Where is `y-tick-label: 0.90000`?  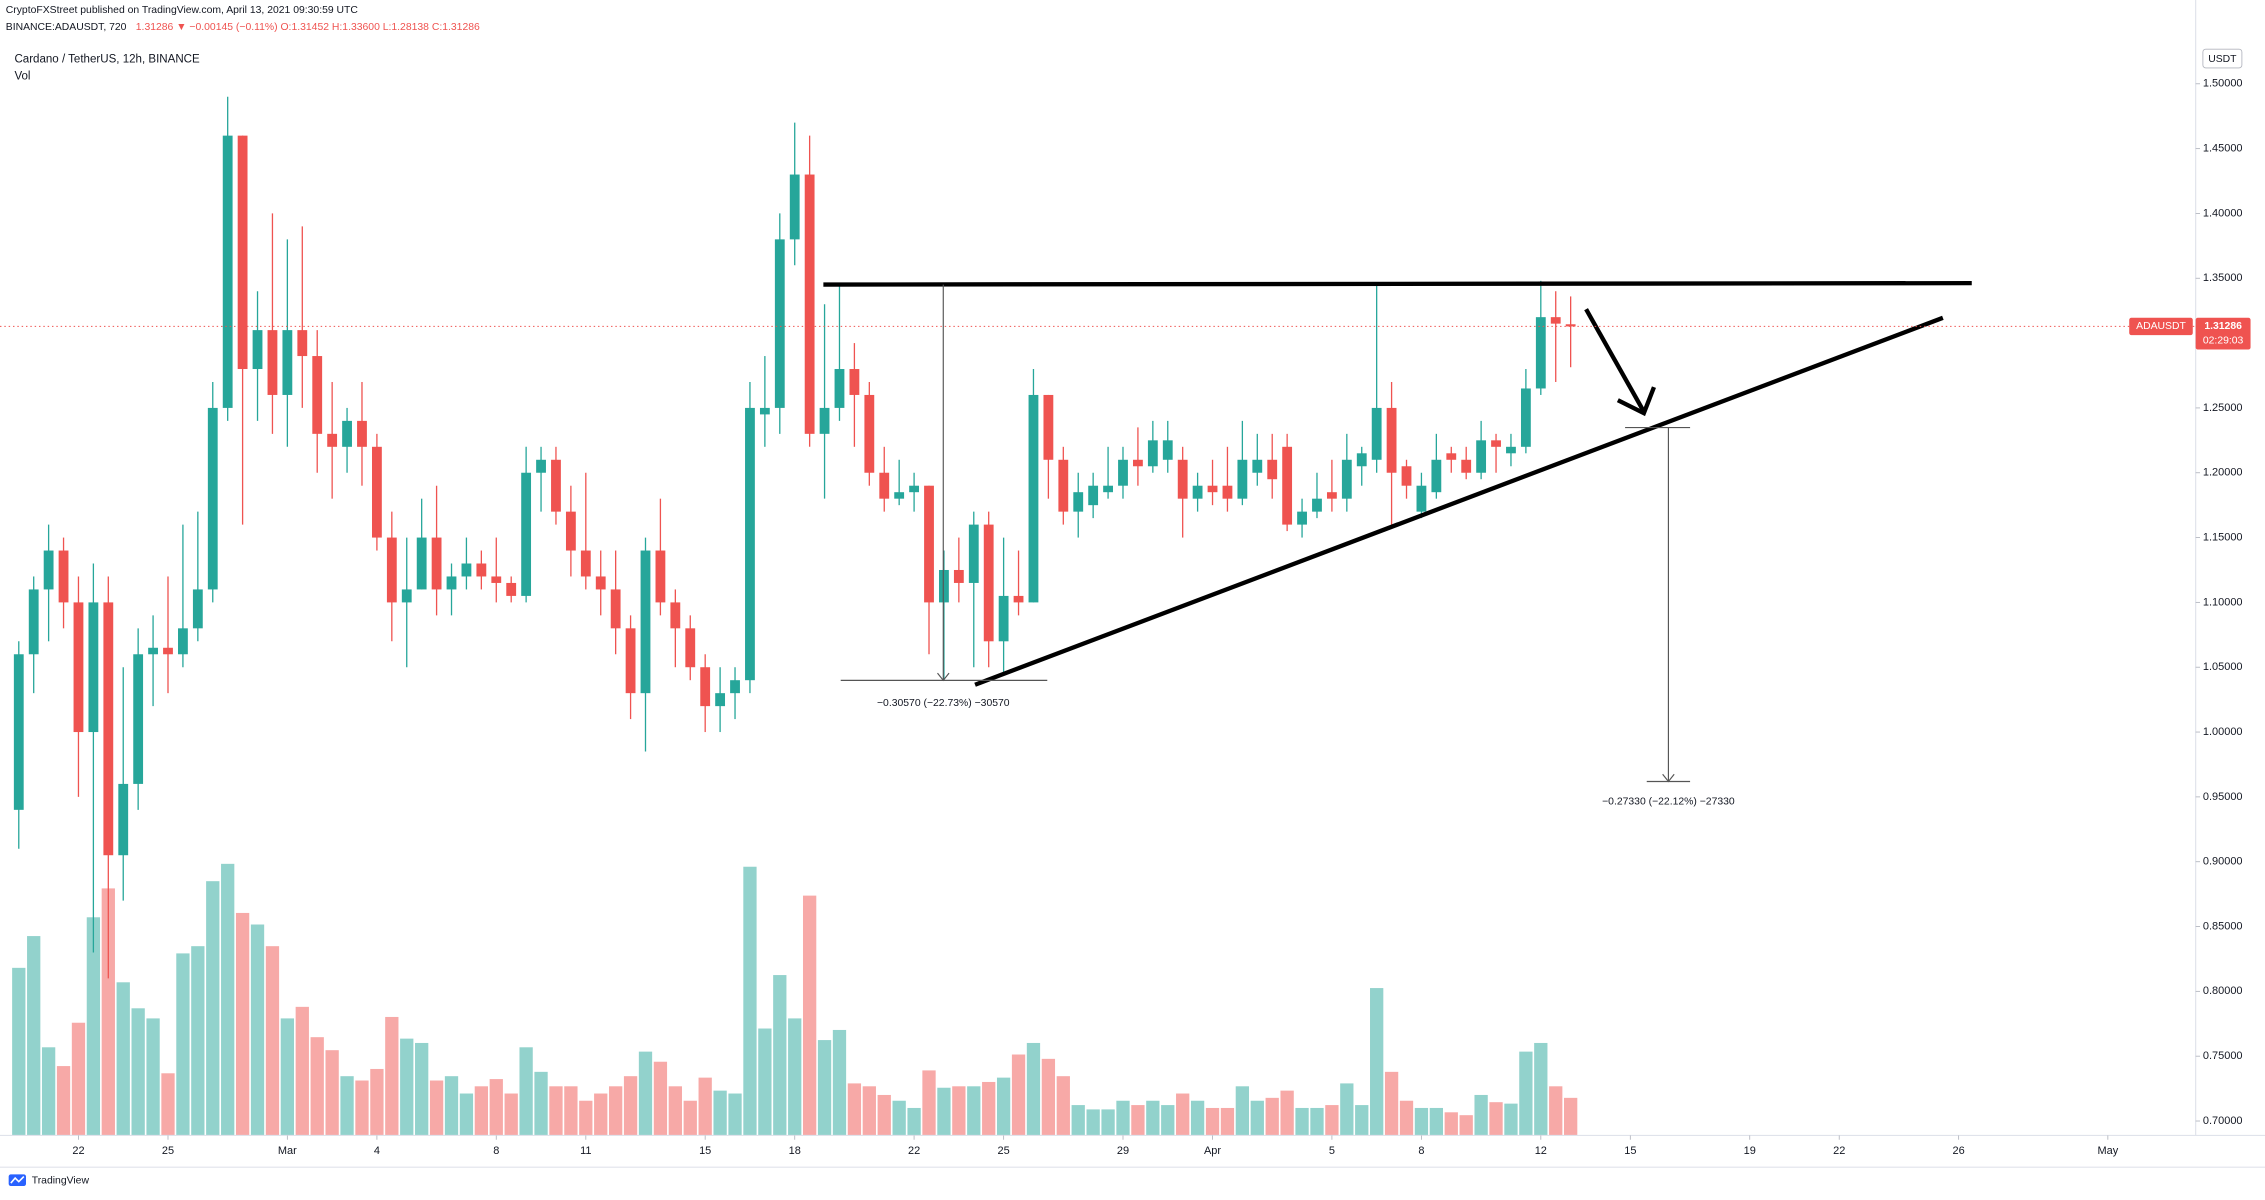
y-tick-label: 0.90000 is located at coordinates (2223, 862).